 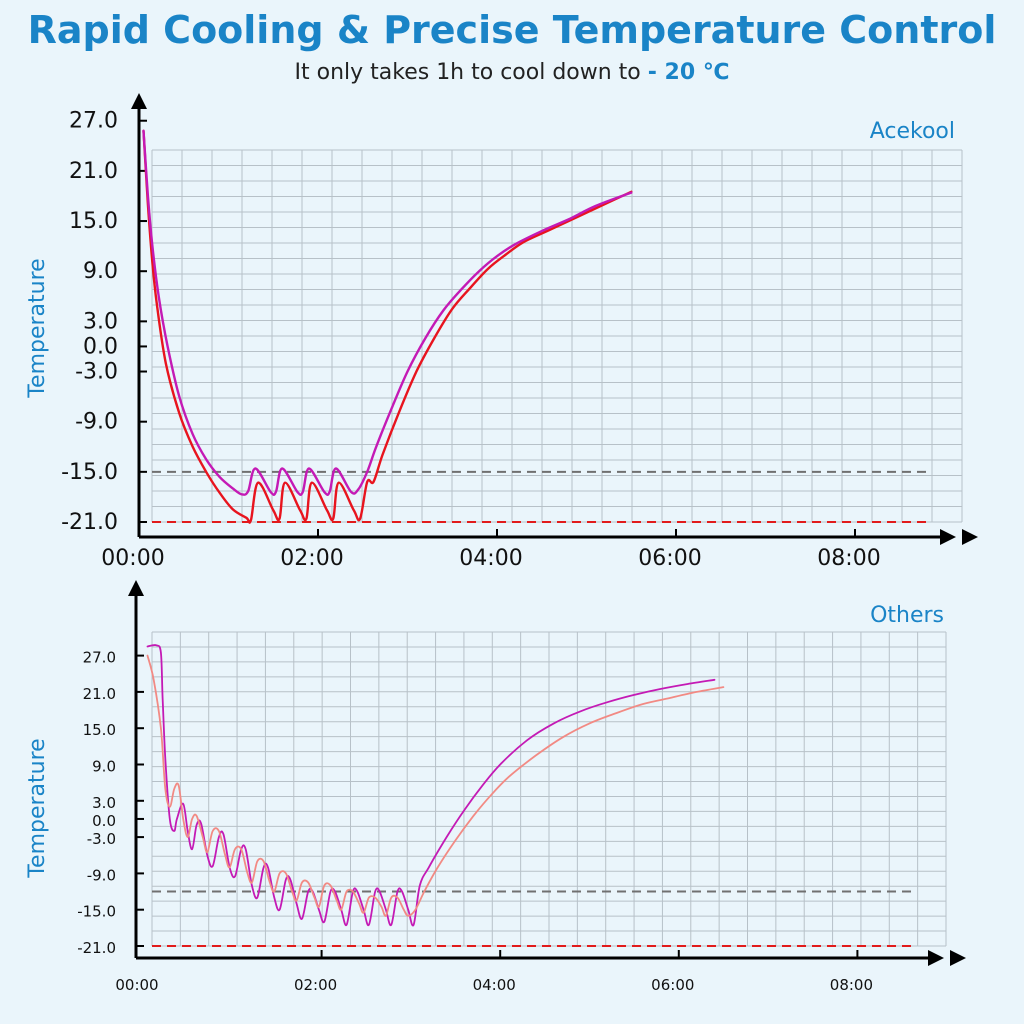 What do you see at coordinates (89, 472) in the screenshot?
I see `acekool-y-tick-label: -15.0` at bounding box center [89, 472].